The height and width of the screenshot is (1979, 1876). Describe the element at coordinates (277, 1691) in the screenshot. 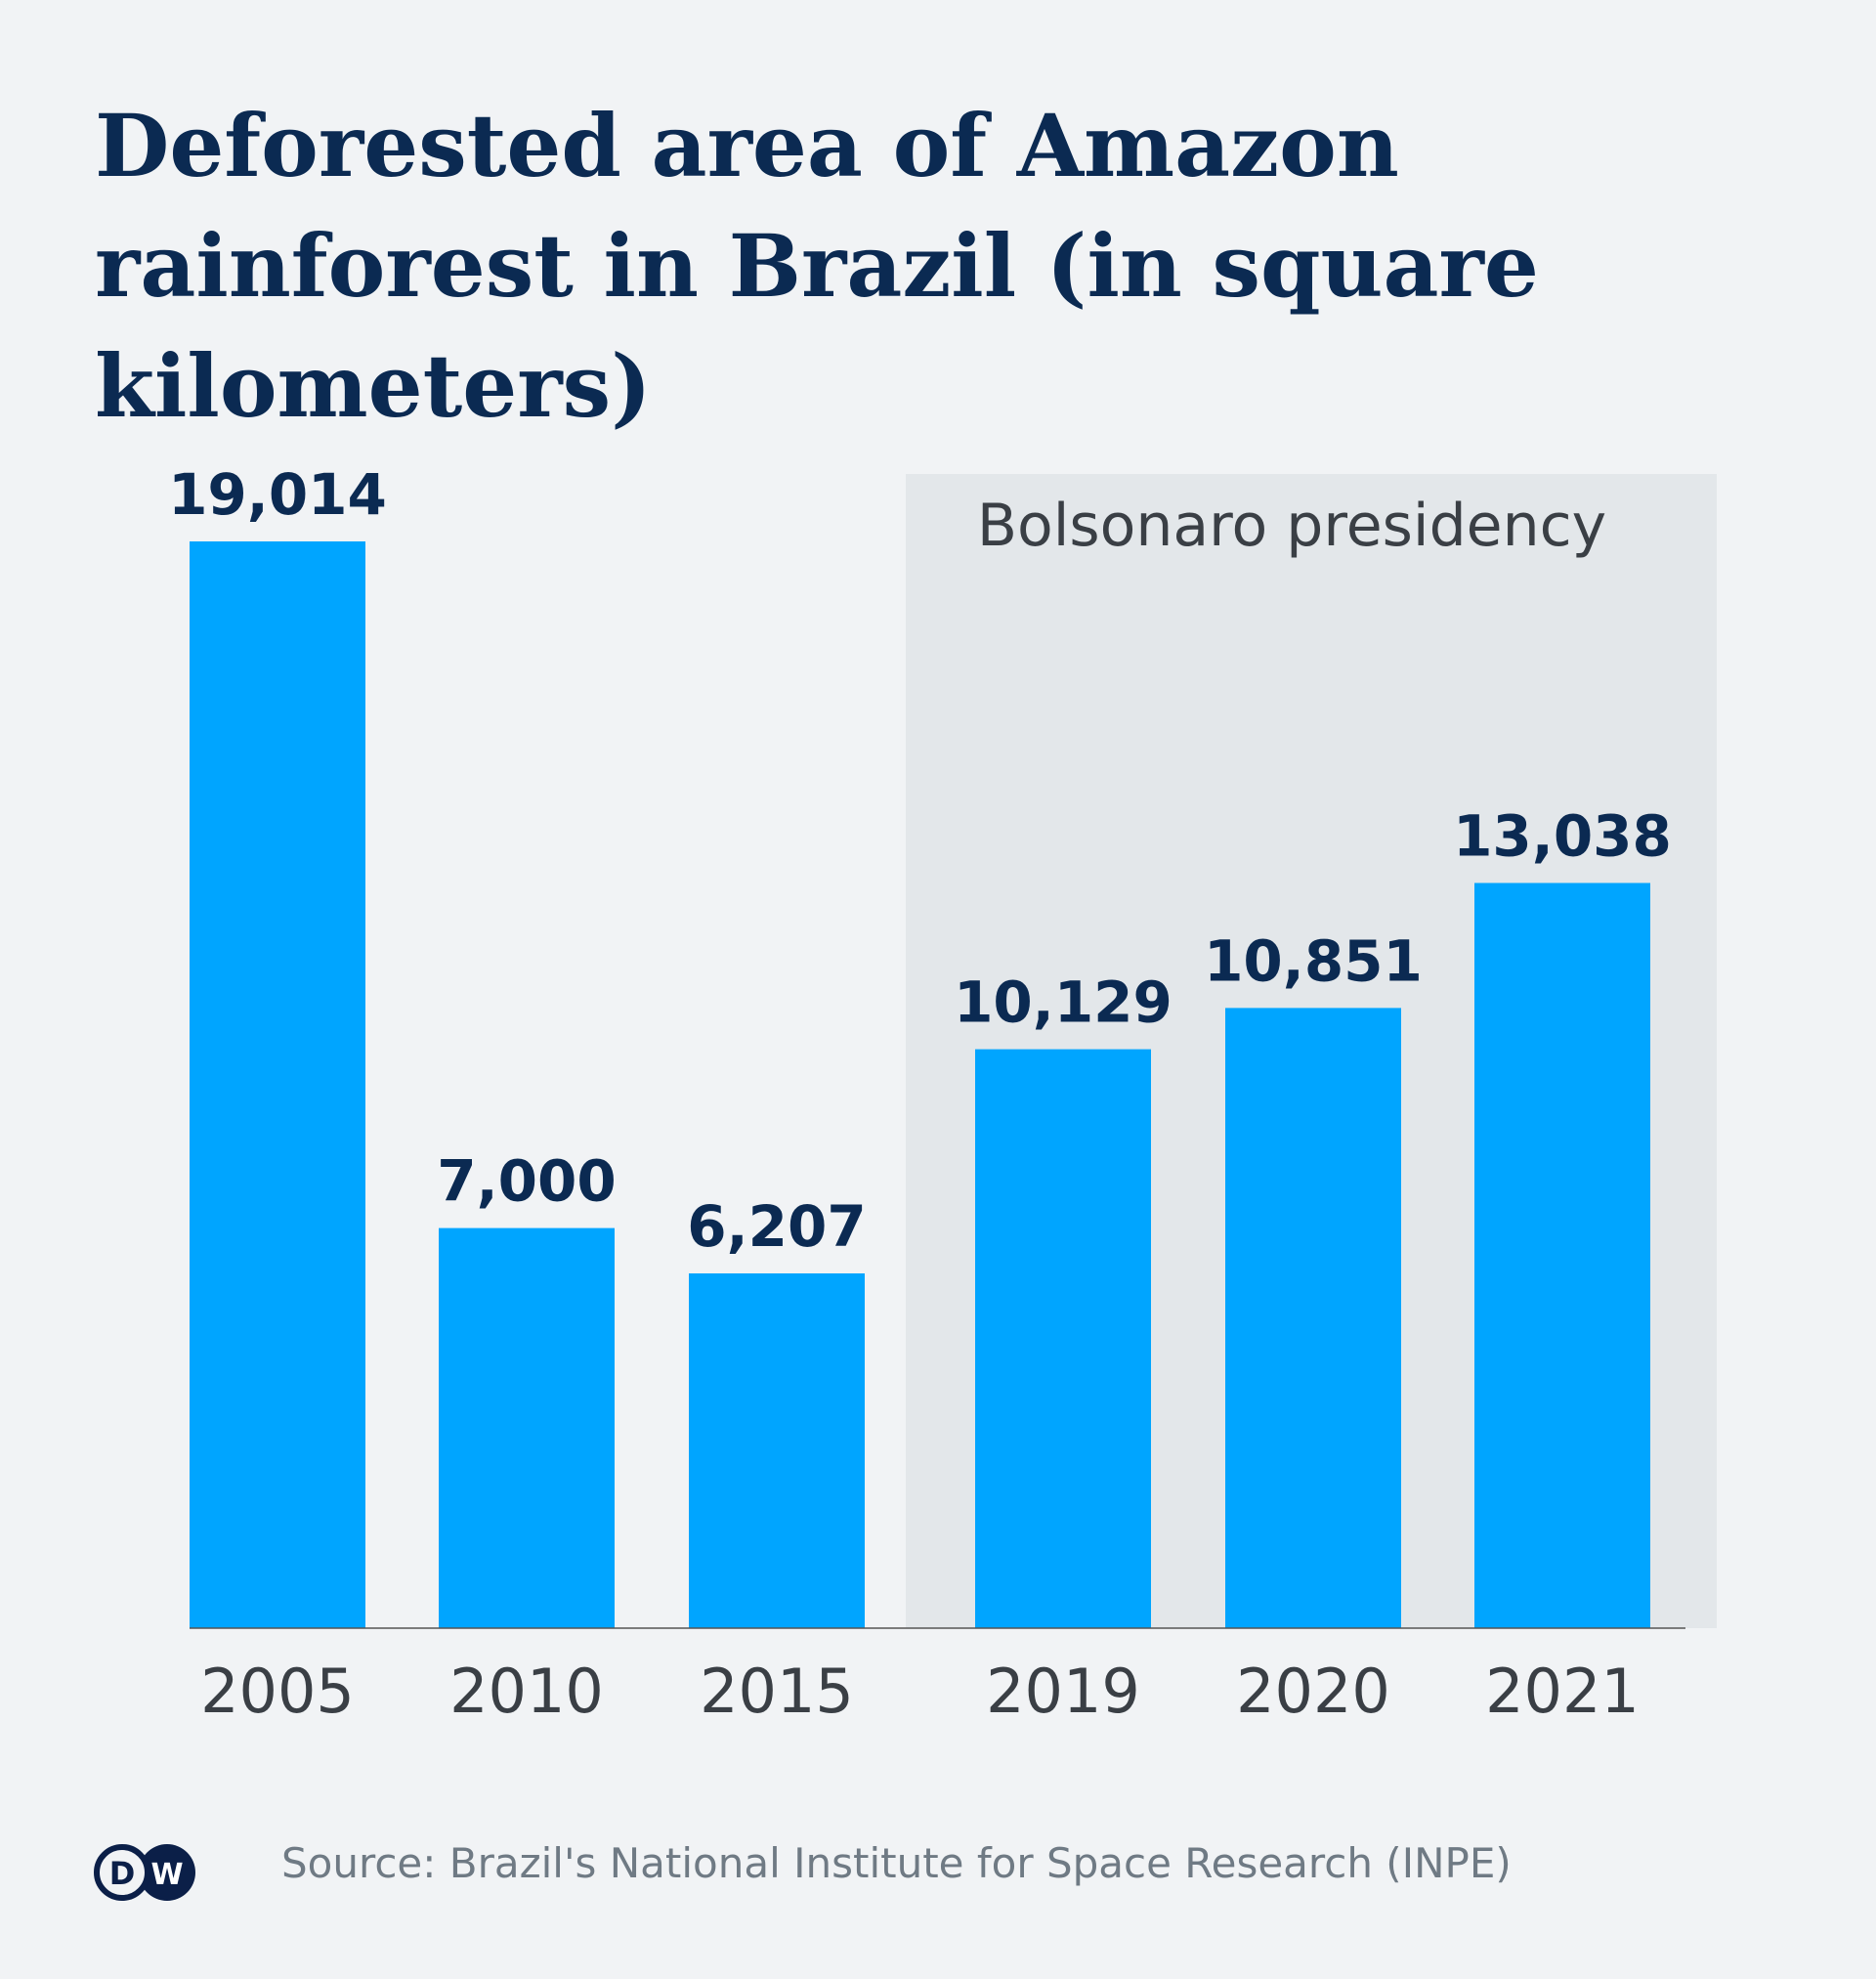

I see `x-tick-label-2005: 2005` at that location.